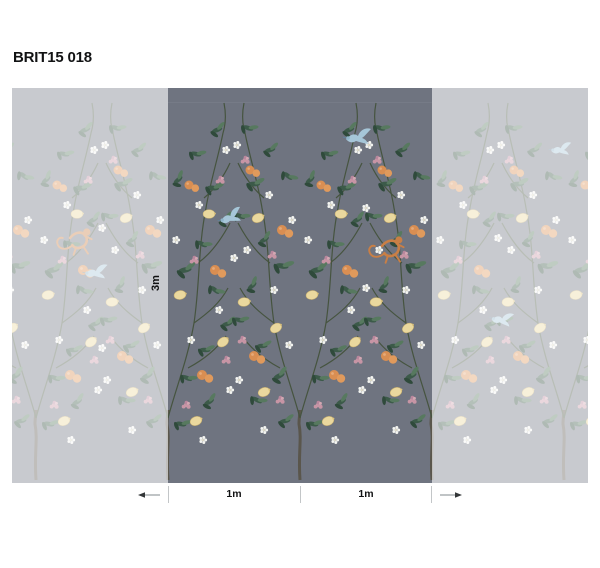 This screenshot has width=600, height=568. Describe the element at coordinates (156, 283) in the screenshot. I see `height-dimension-label: 3m` at that location.